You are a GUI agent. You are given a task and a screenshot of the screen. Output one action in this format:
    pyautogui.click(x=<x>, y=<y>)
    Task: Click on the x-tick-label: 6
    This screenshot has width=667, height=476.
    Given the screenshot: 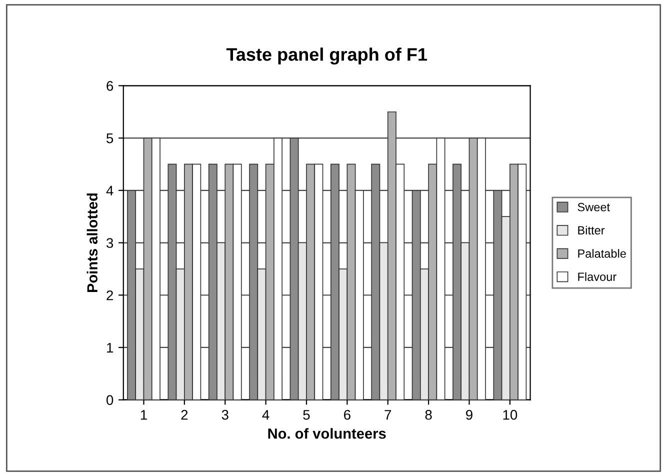 What is the action you would take?
    pyautogui.click(x=347, y=415)
    